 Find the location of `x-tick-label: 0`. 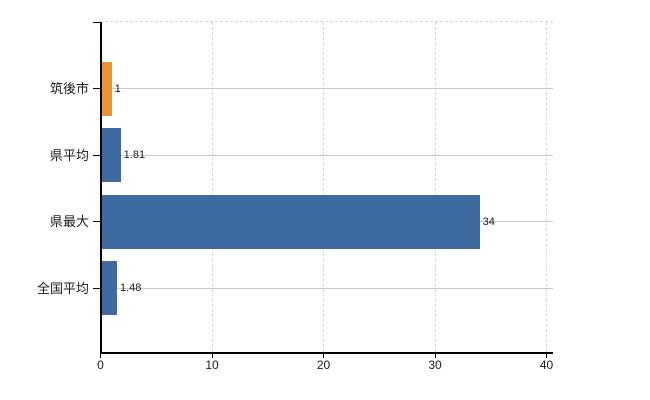

x-tick-label: 0 is located at coordinates (100, 365).